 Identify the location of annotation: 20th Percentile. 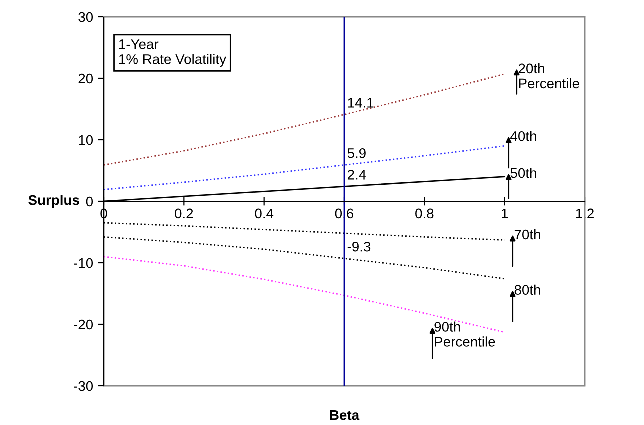
(549, 76).